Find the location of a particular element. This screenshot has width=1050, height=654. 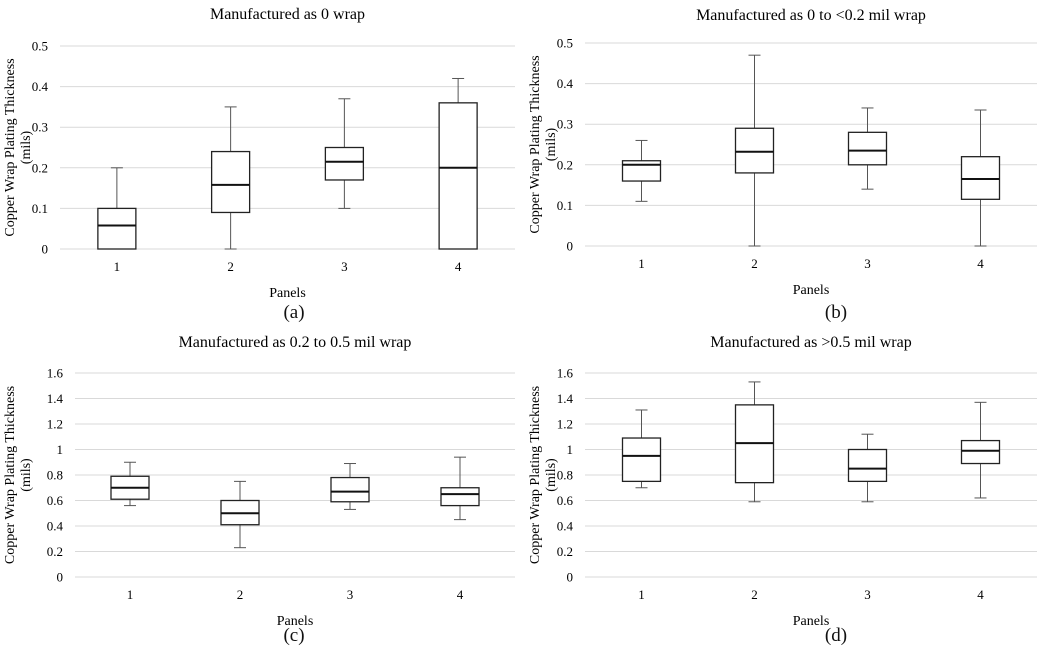

chart-title: Manufactured as >0.5 mil wrap is located at coordinates (810, 342).